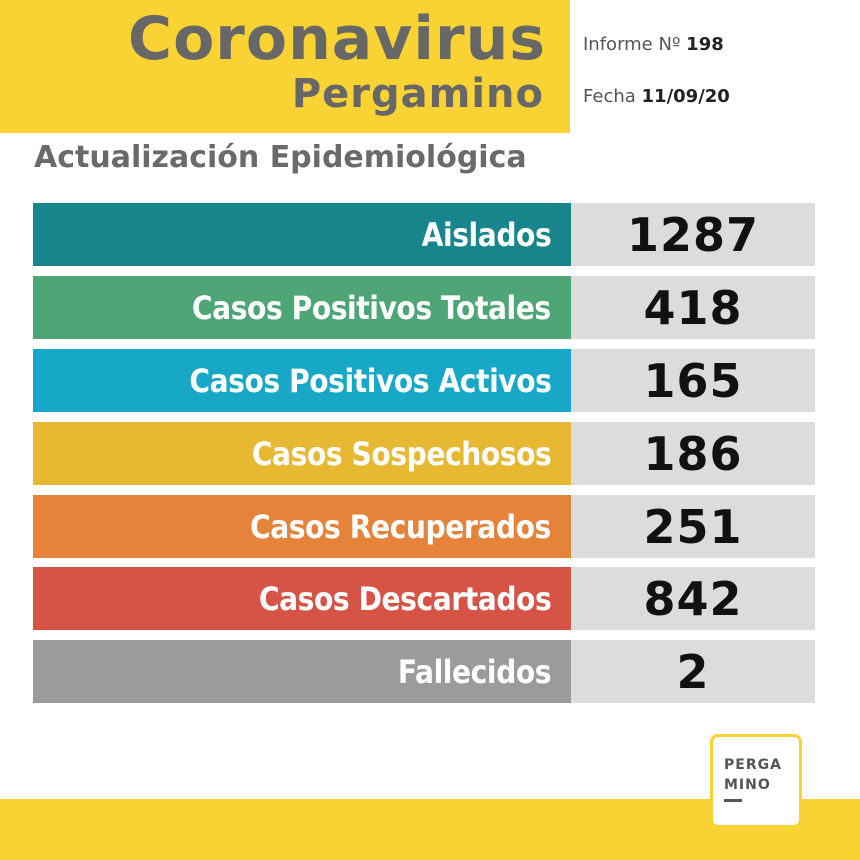 The width and height of the screenshot is (860, 860). I want to click on stat-label: Fallecidos, so click(474, 671).